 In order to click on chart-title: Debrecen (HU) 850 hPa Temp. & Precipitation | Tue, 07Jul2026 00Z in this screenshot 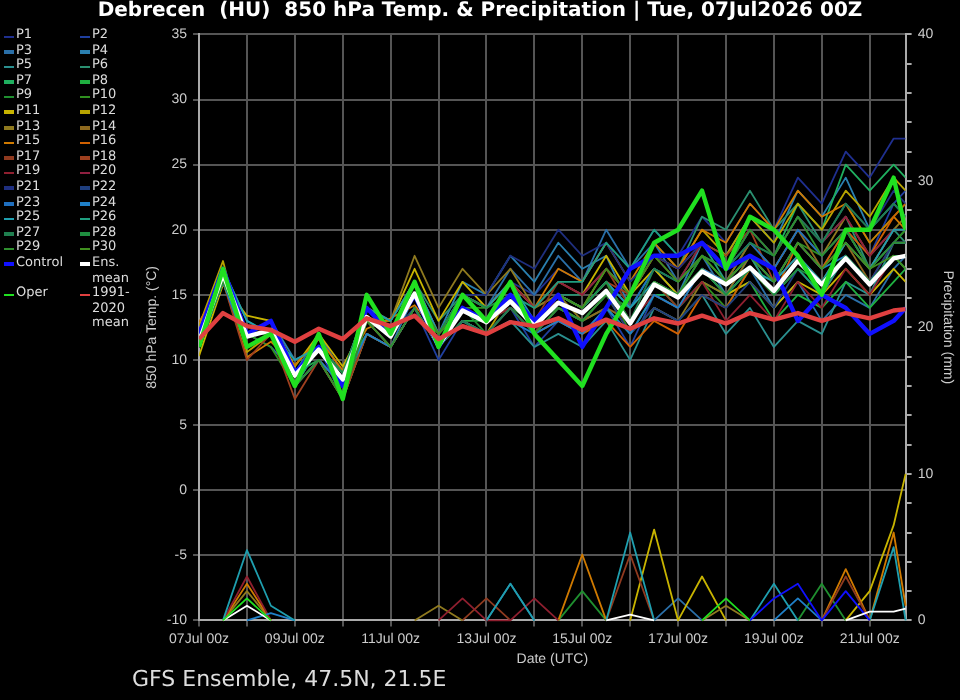, I will do `click(480, 11)`.